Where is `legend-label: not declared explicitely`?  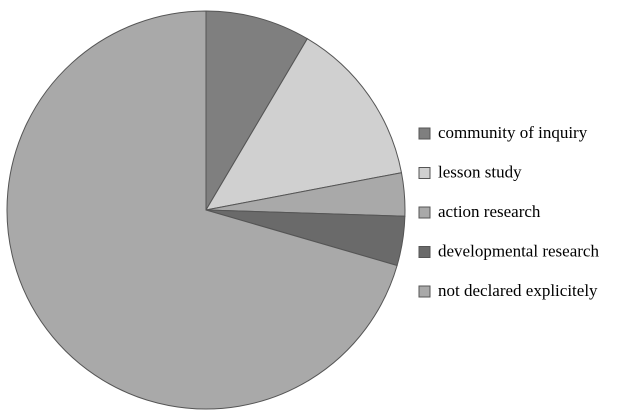
legend-label: not declared explicitely is located at coordinates (518, 290).